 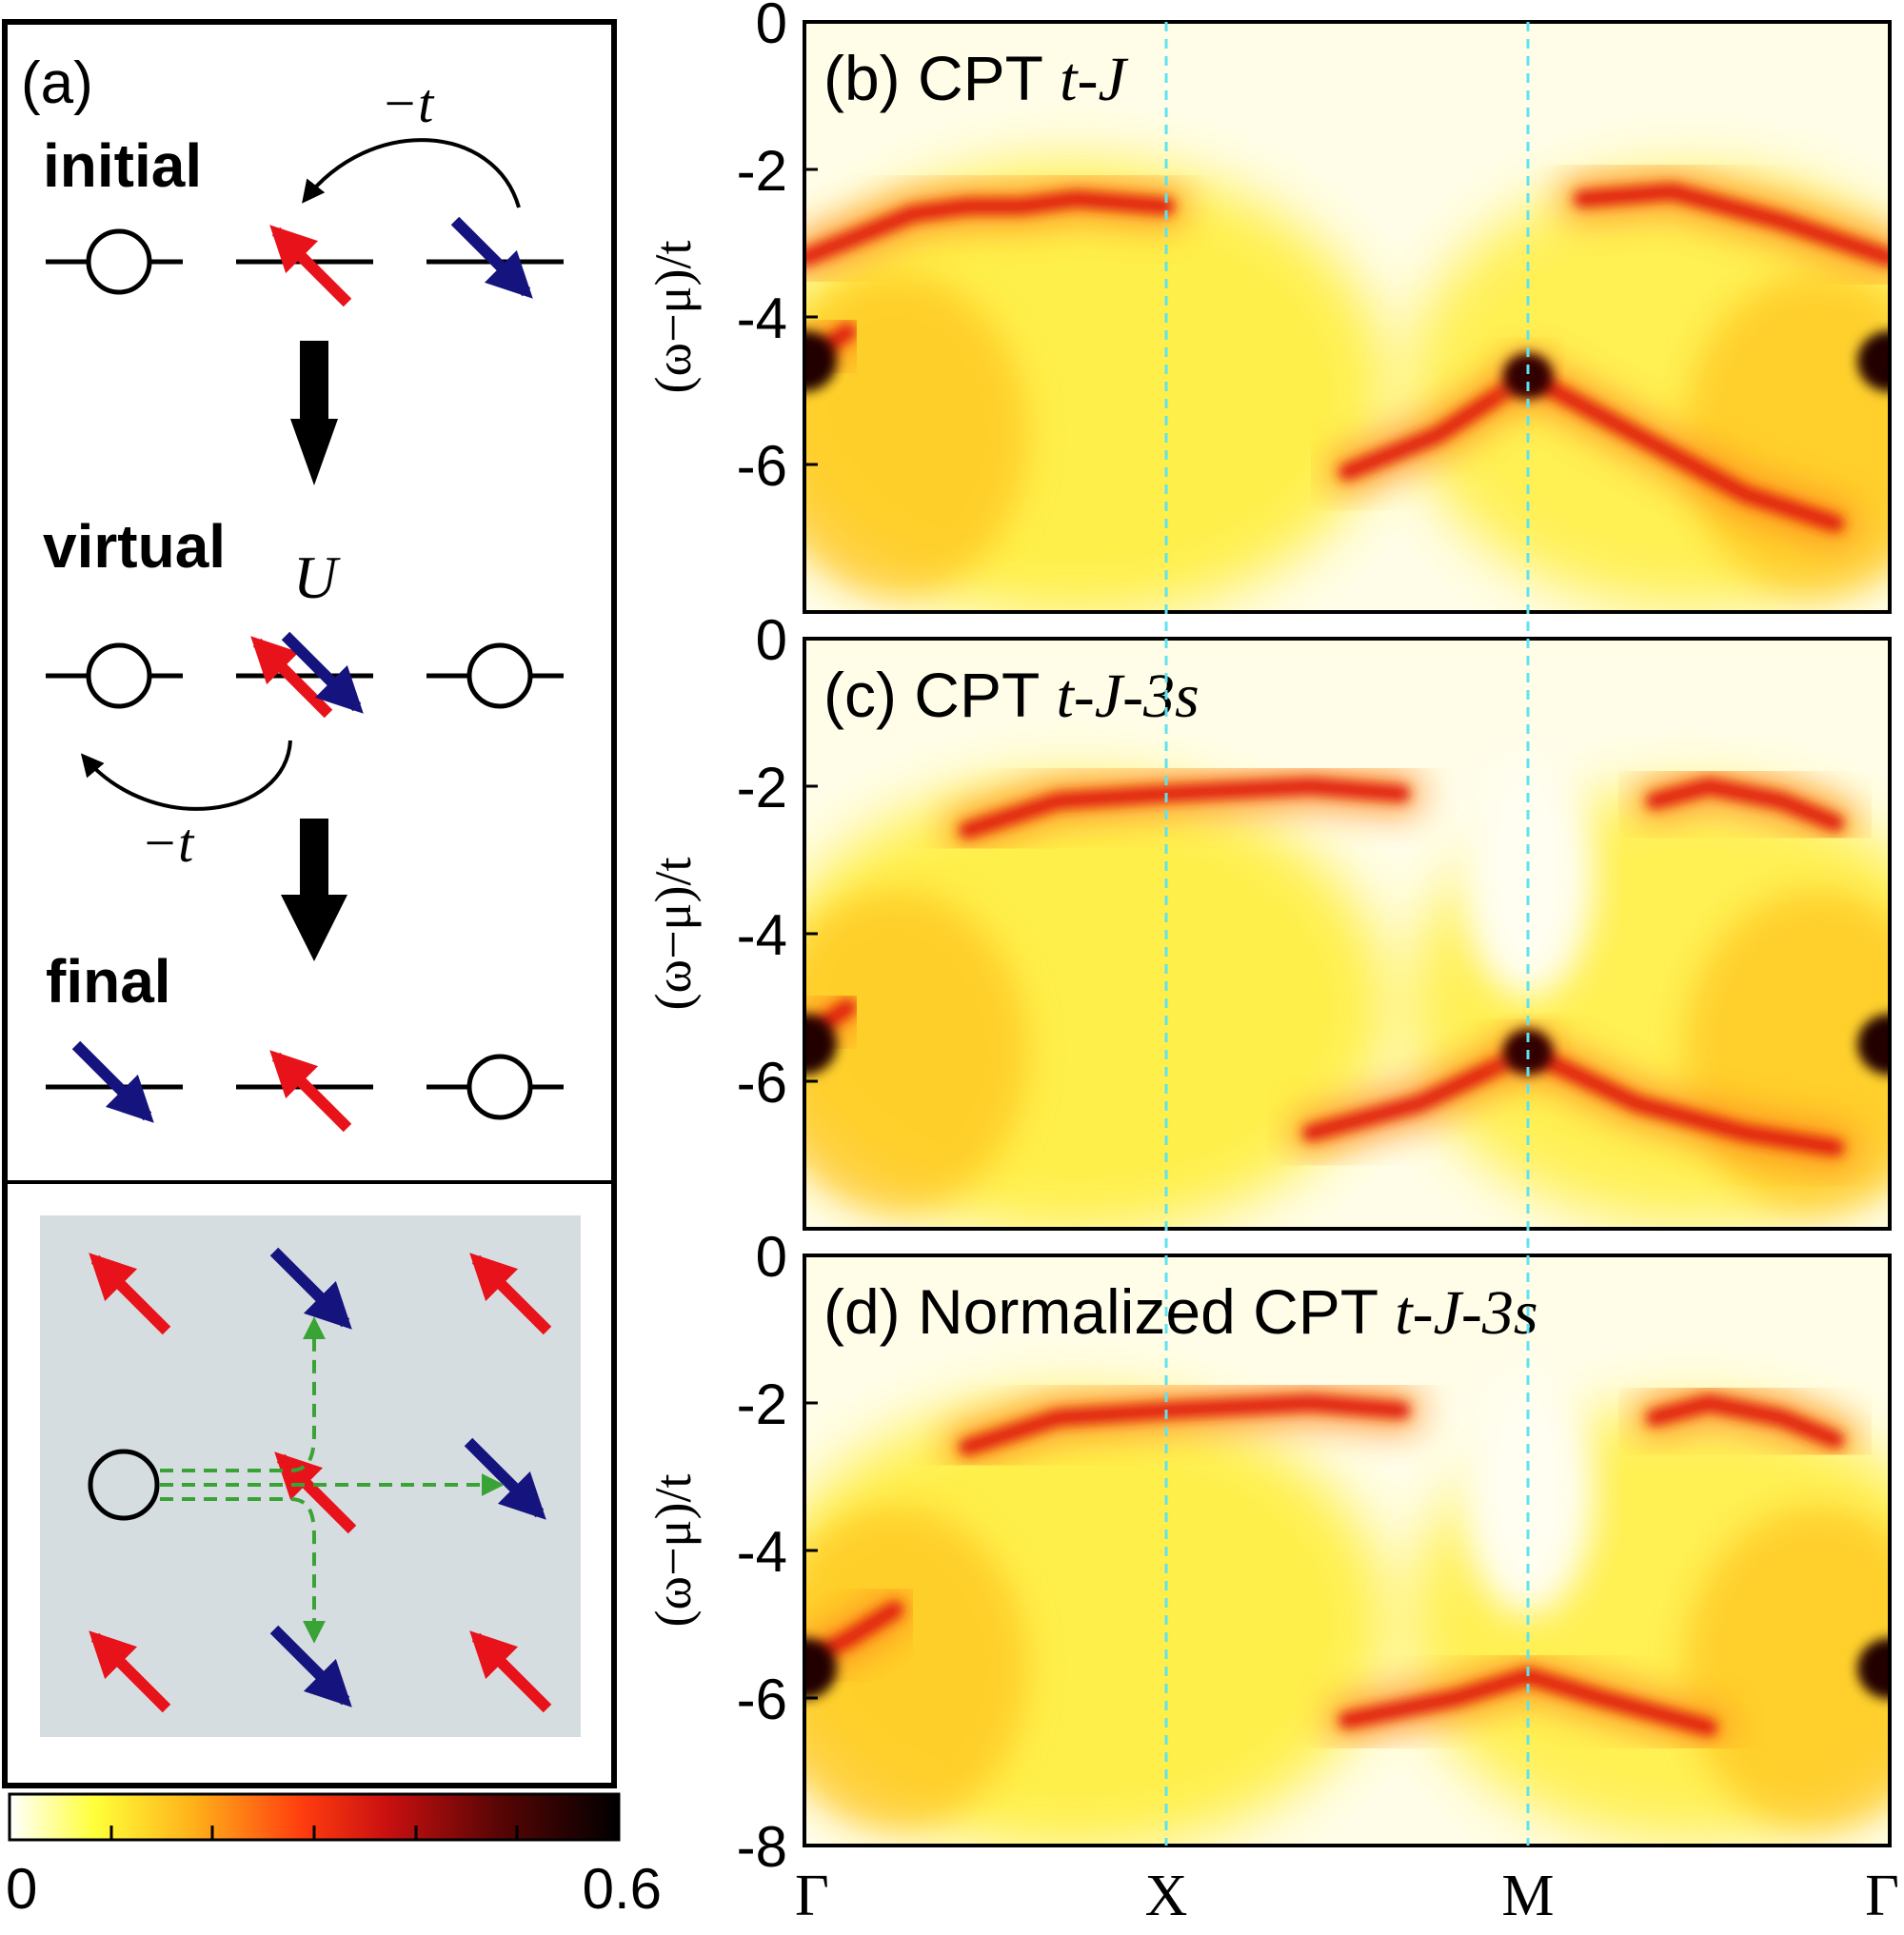 What do you see at coordinates (168, 843) in the screenshot?
I see `hop-label-bottom: −t` at bounding box center [168, 843].